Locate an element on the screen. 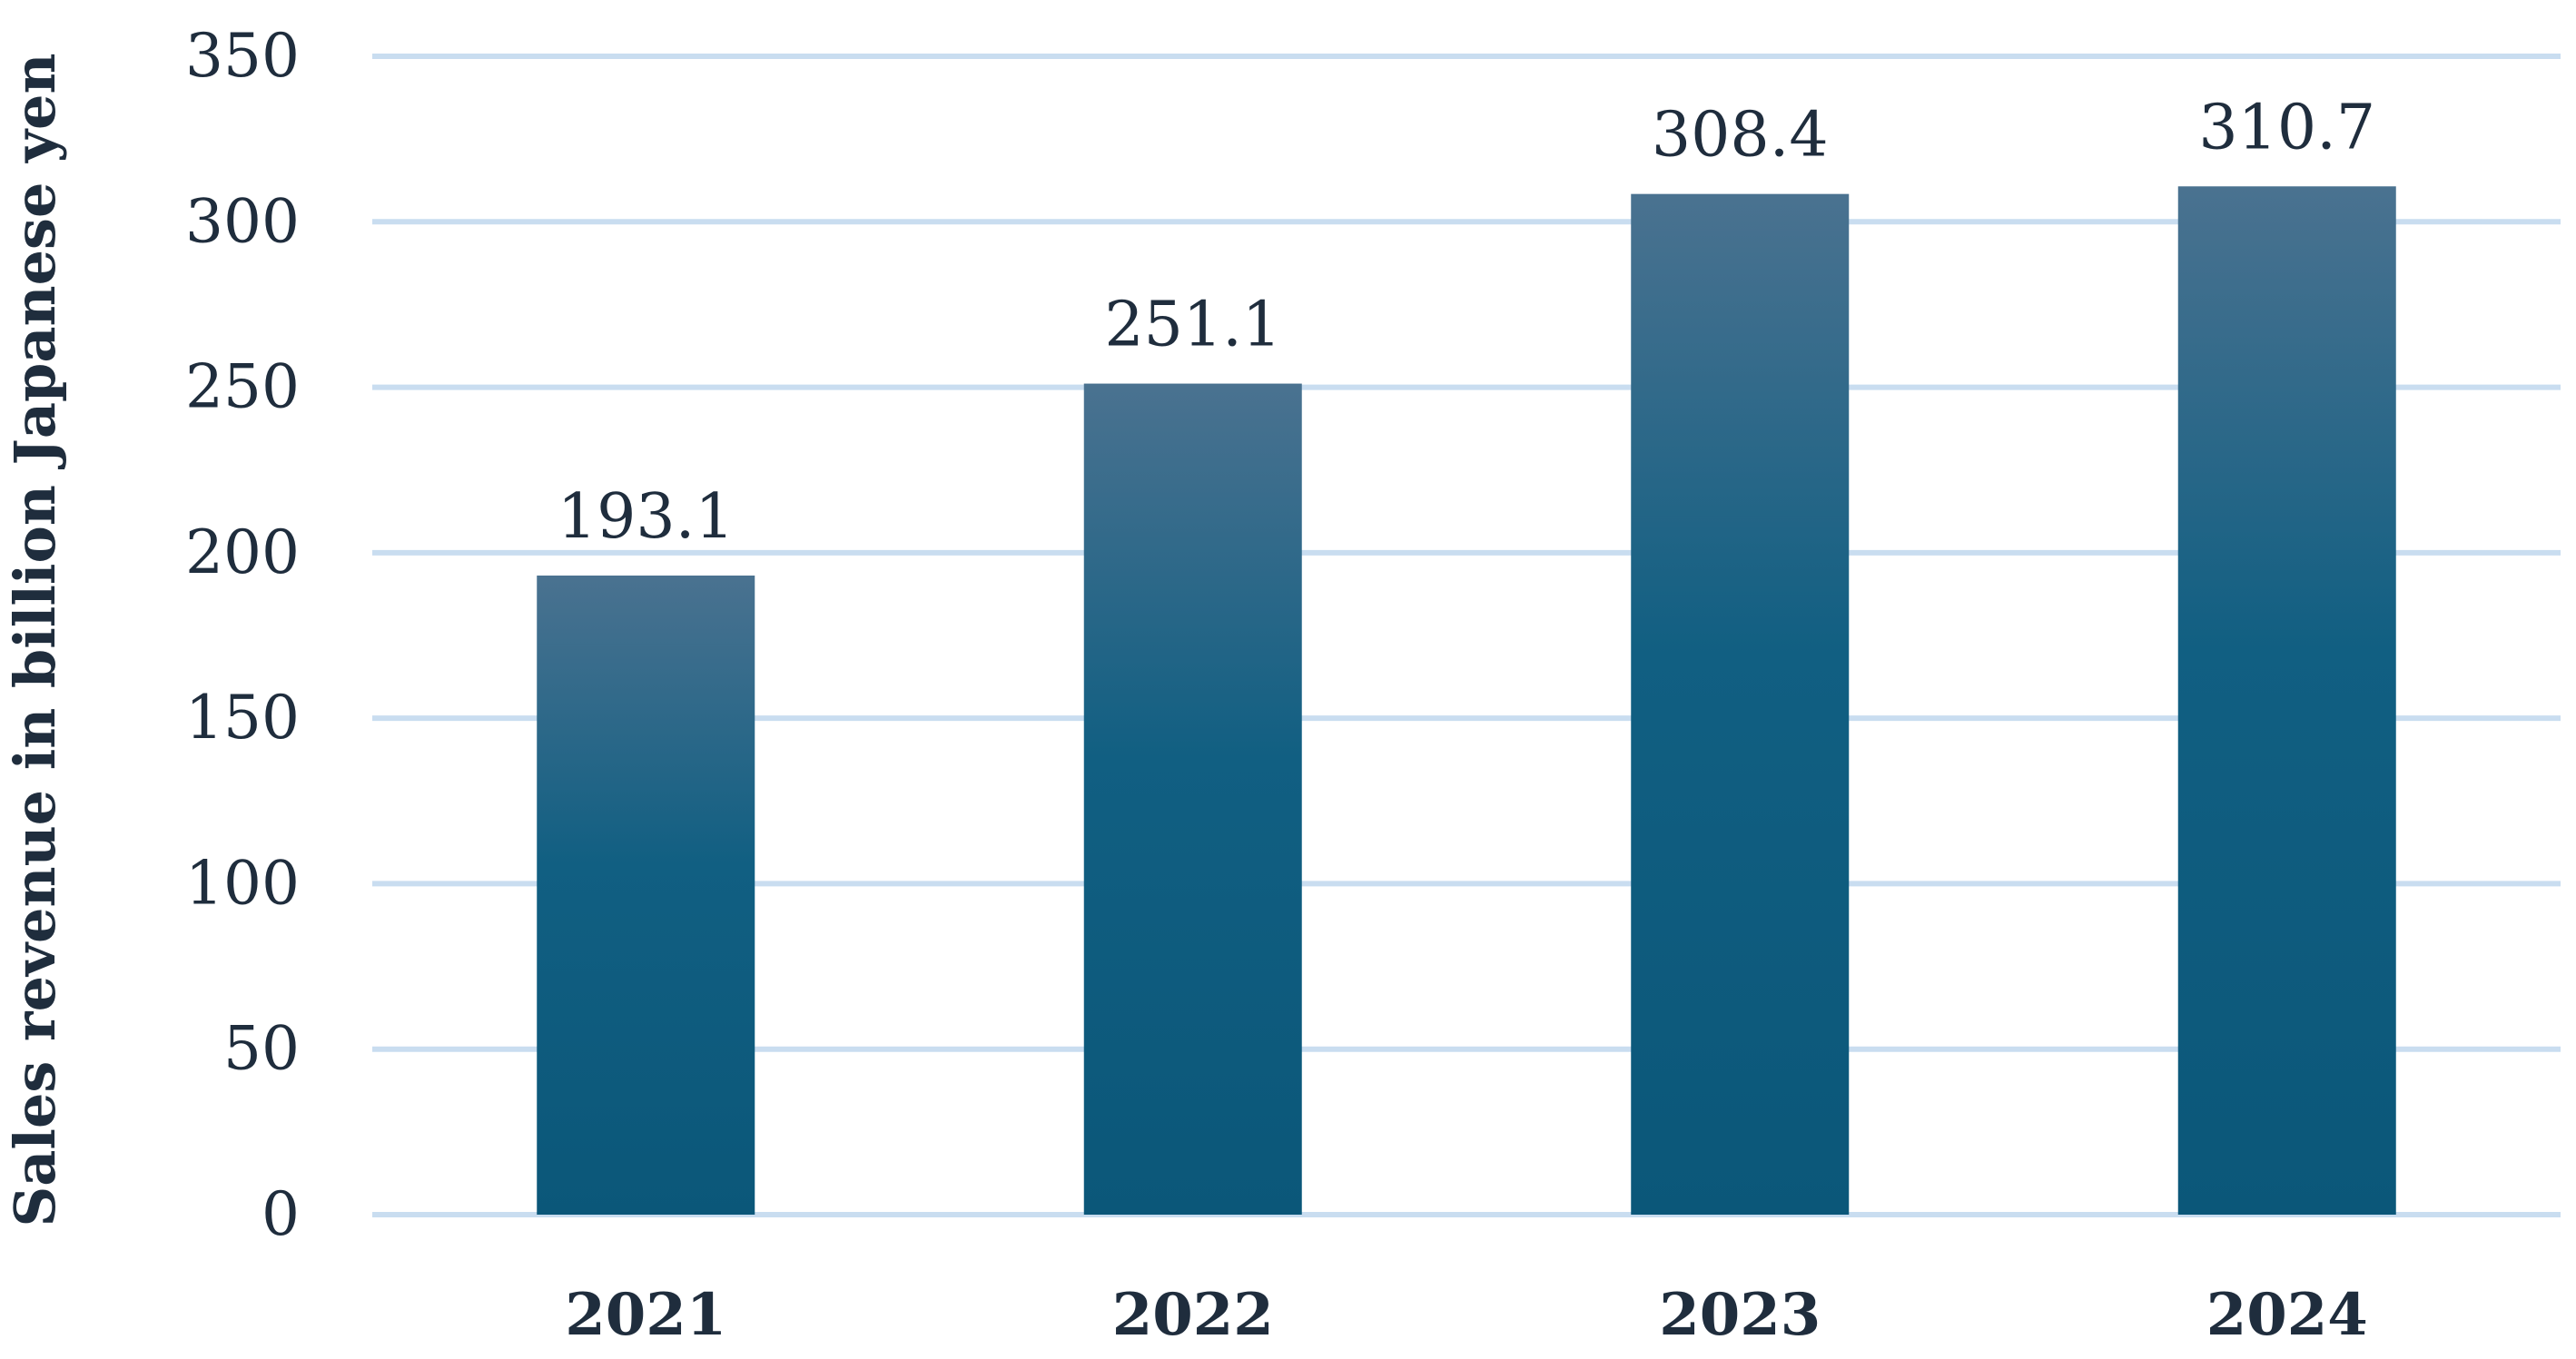 The width and height of the screenshot is (2576, 1359). x-category-label: 2022 is located at coordinates (1193, 1315).